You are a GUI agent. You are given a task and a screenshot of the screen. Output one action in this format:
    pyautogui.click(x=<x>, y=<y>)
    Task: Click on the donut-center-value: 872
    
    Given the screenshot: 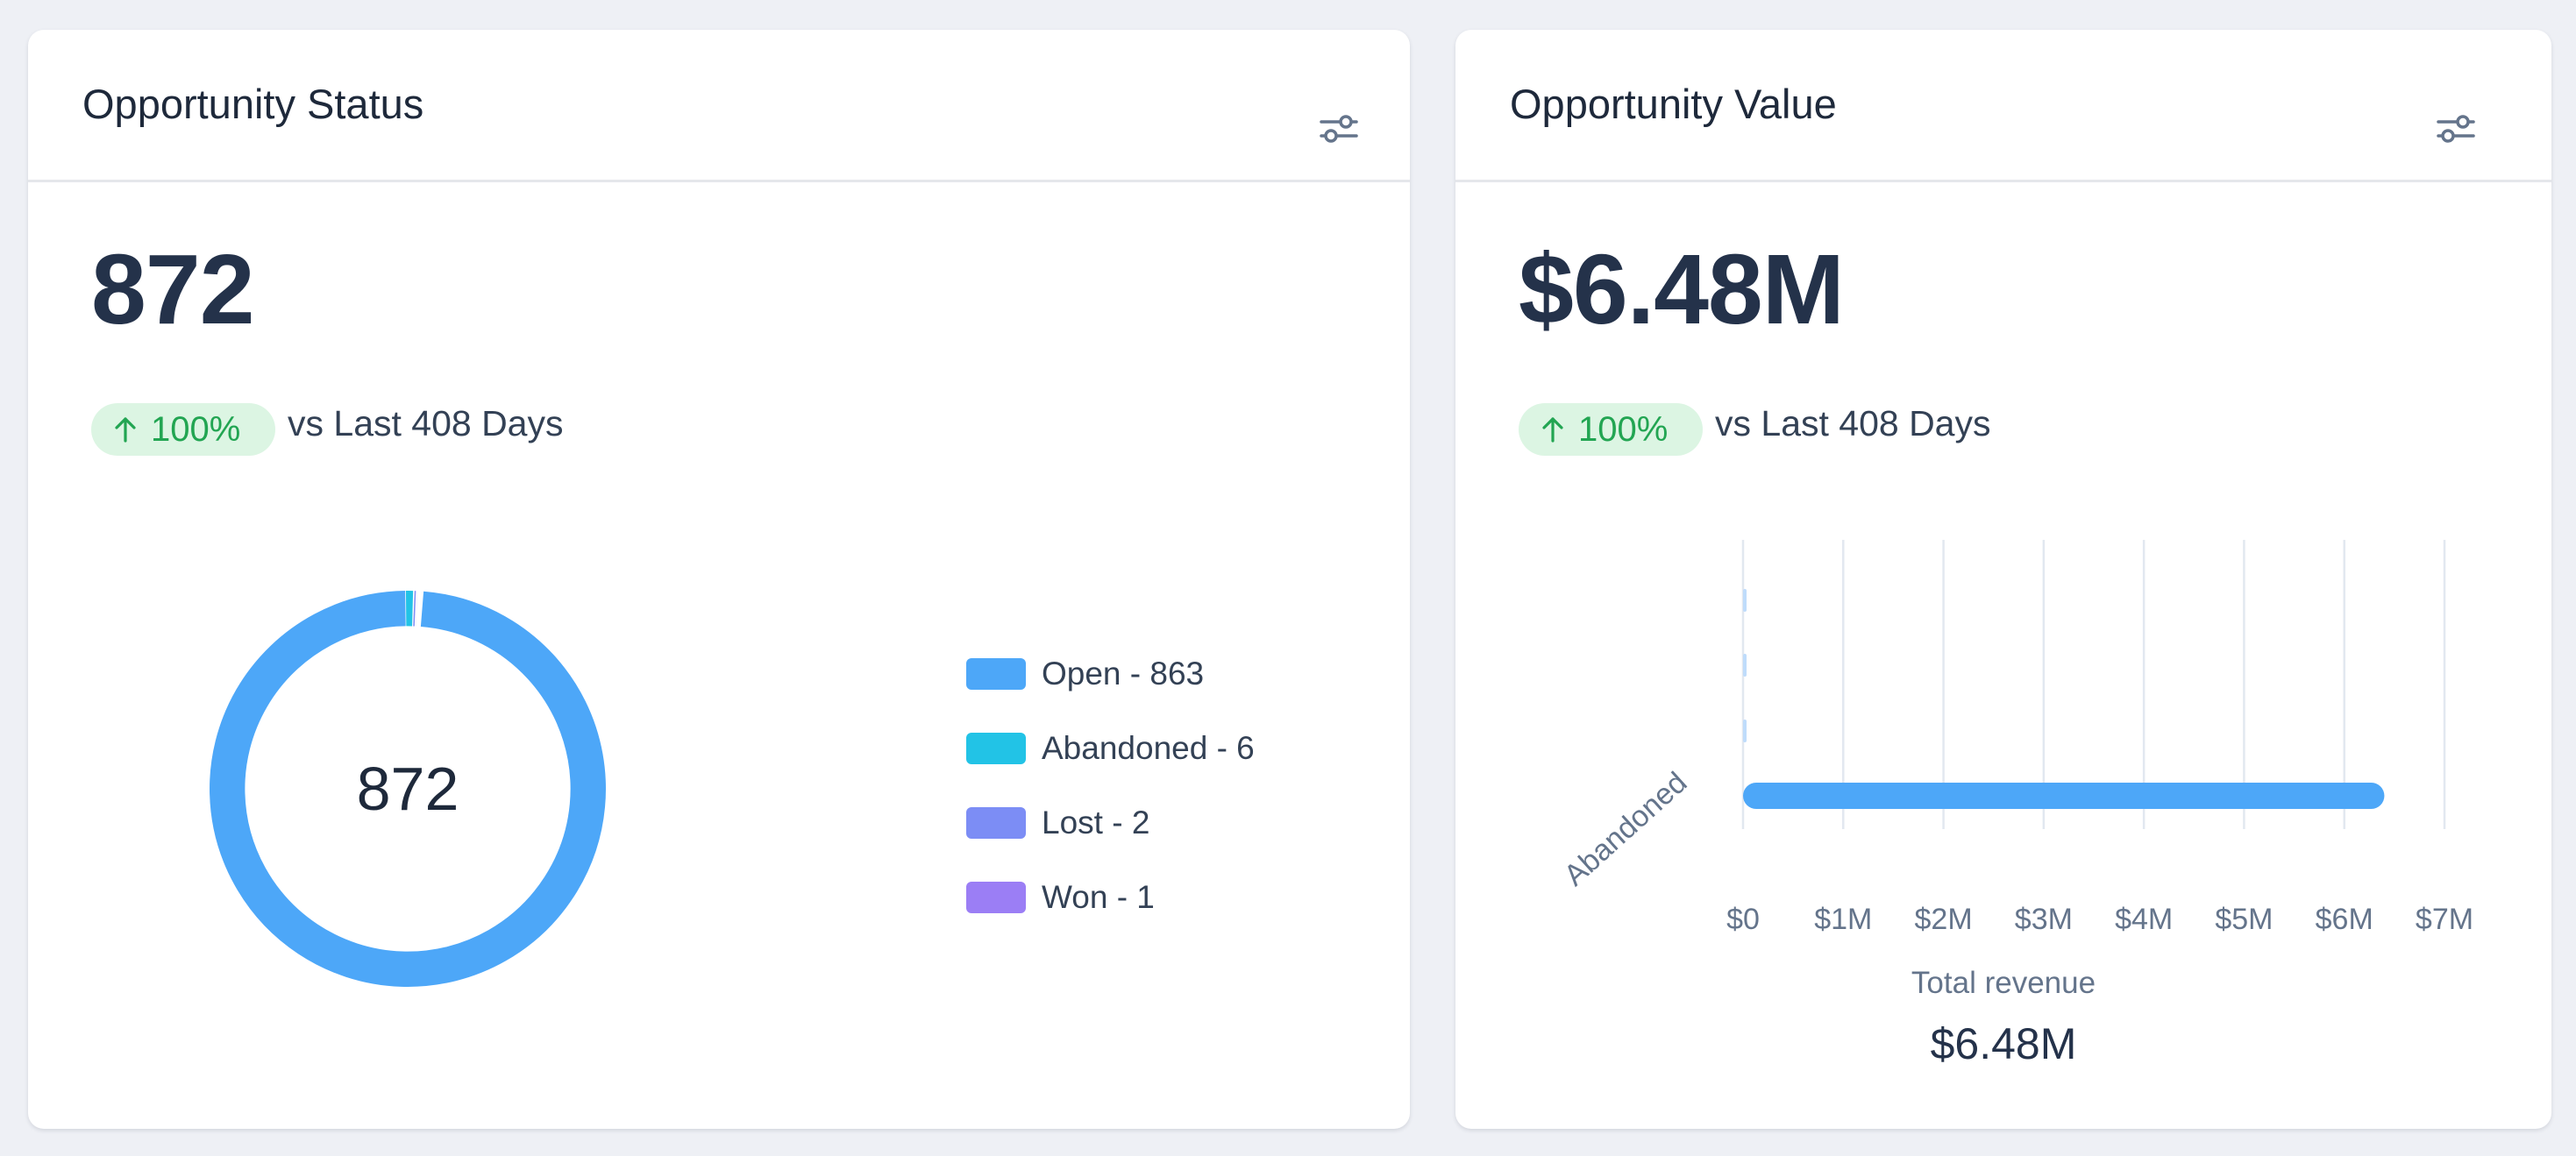 What is the action you would take?
    pyautogui.click(x=407, y=789)
    